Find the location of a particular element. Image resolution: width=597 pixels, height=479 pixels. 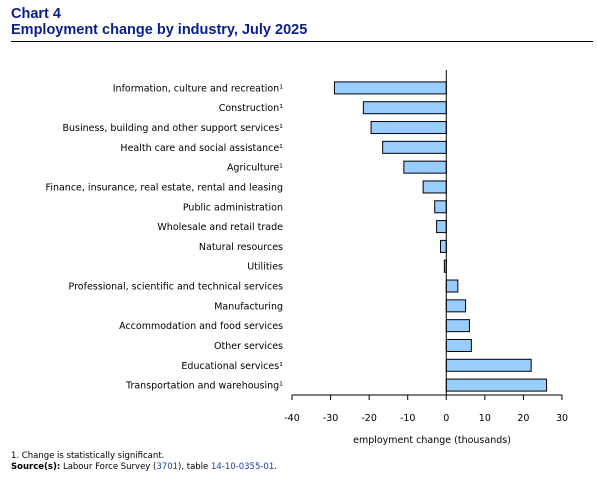

x-tick-label: -10 is located at coordinates (408, 418).